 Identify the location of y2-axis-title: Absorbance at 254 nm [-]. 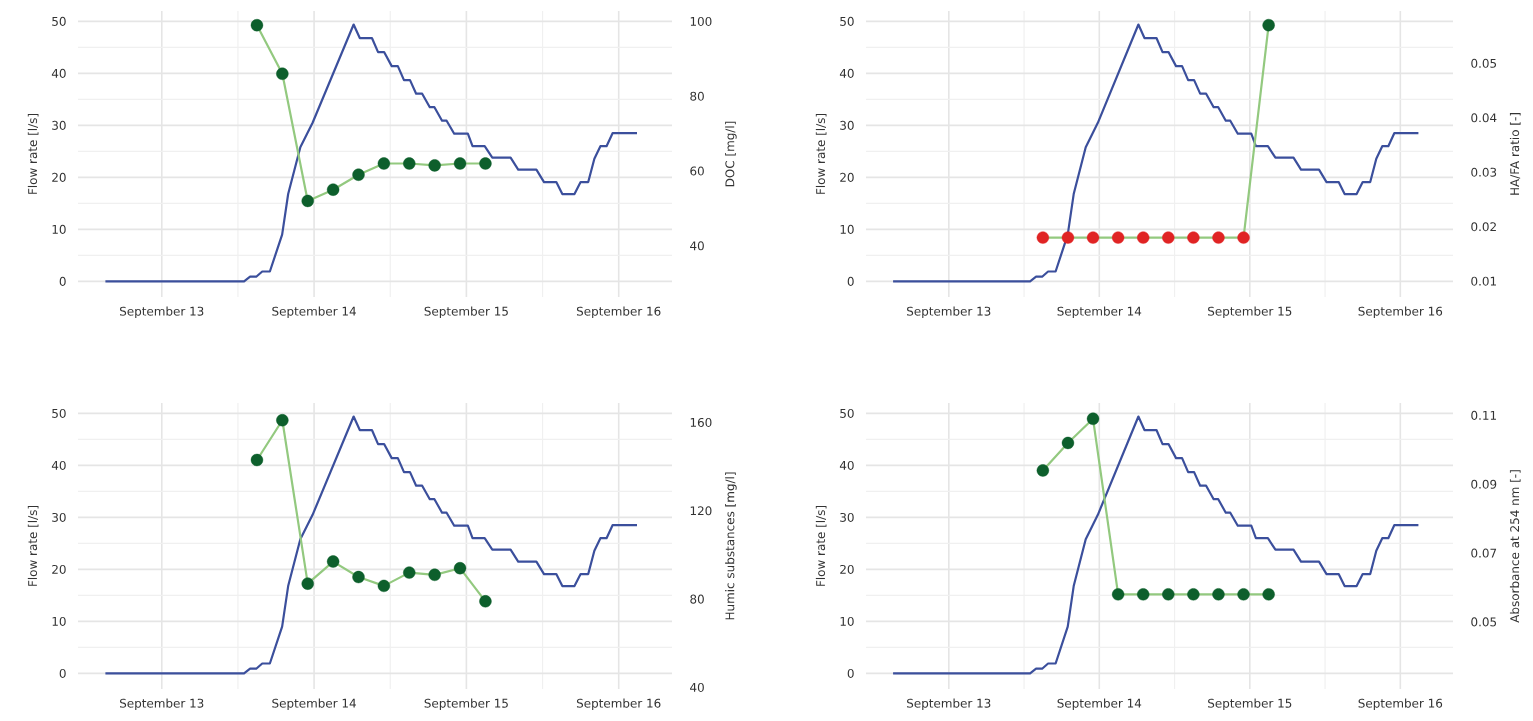
(1515, 546).